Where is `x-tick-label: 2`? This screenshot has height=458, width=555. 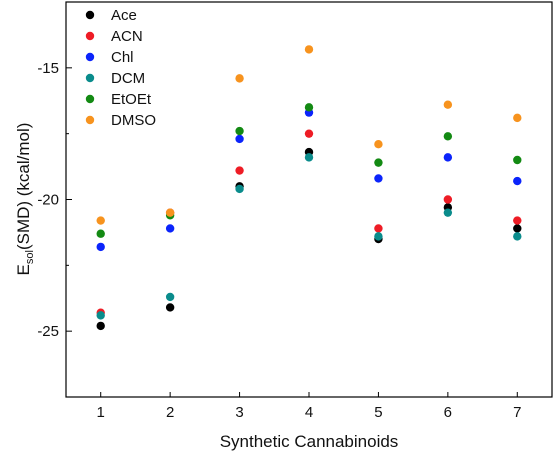 x-tick-label: 2 is located at coordinates (170, 412).